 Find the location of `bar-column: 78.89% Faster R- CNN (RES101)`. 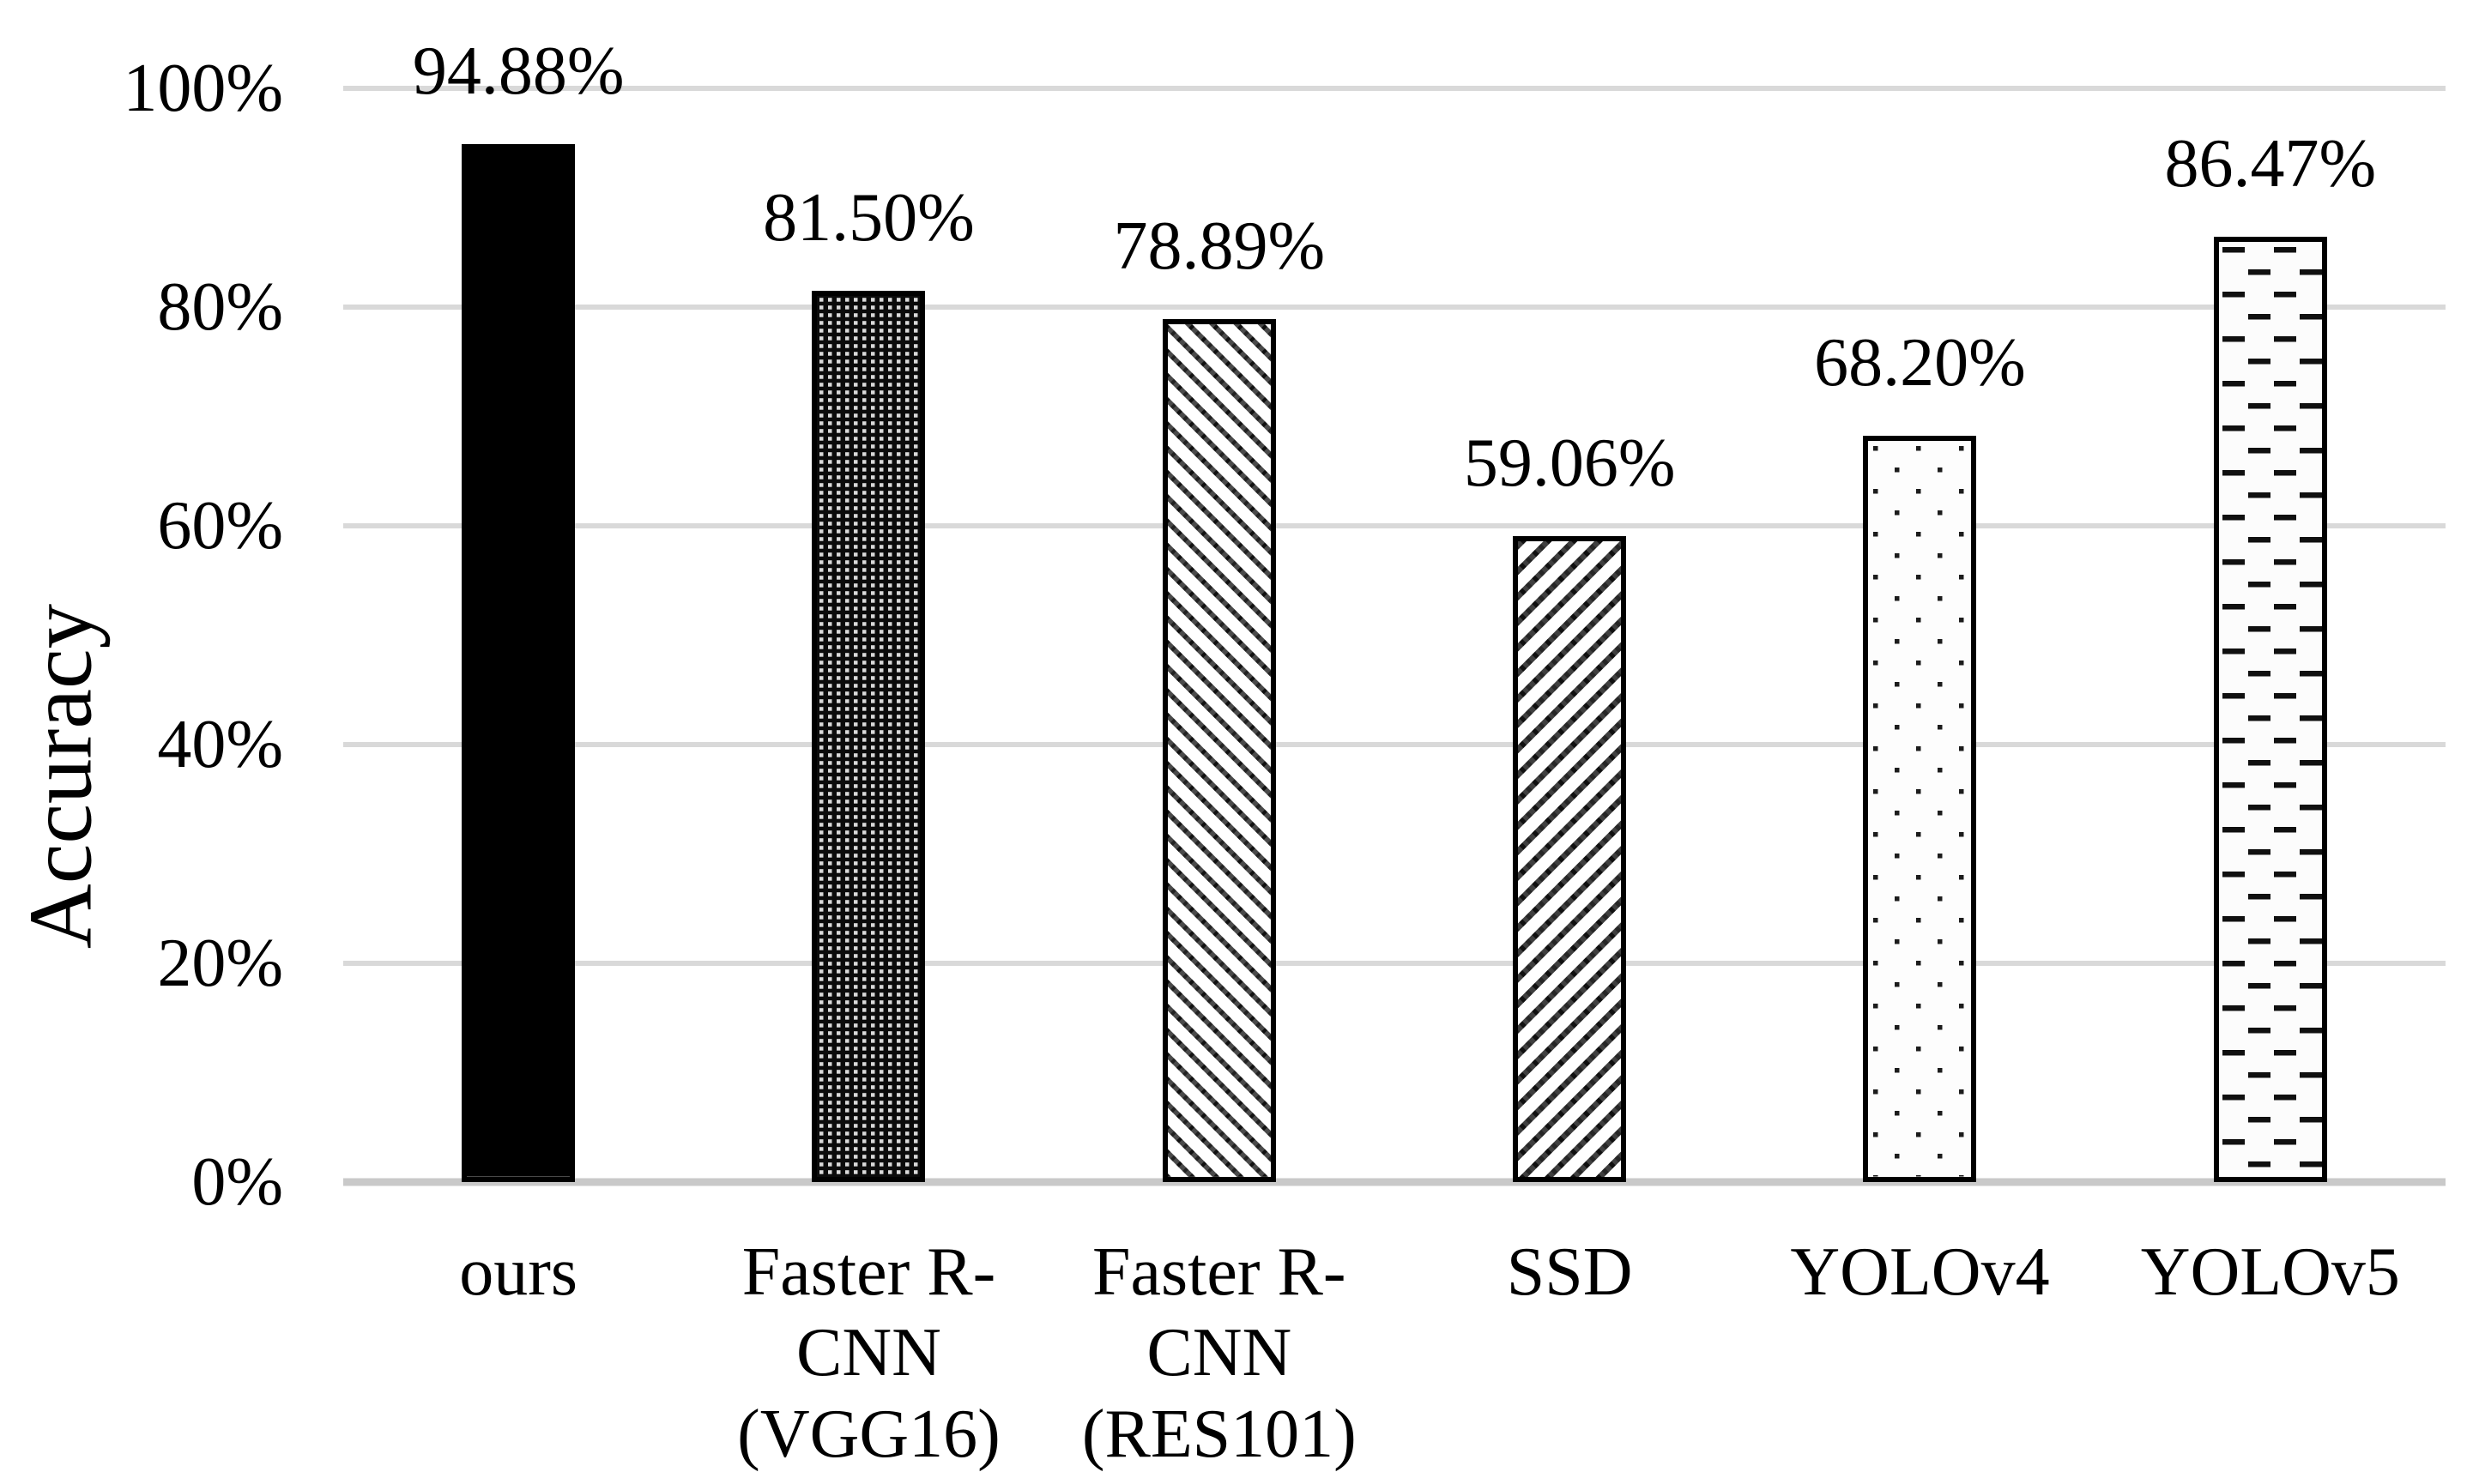

bar-column: 78.89% Faster R- CNN (RES101) is located at coordinates (1219, 780).